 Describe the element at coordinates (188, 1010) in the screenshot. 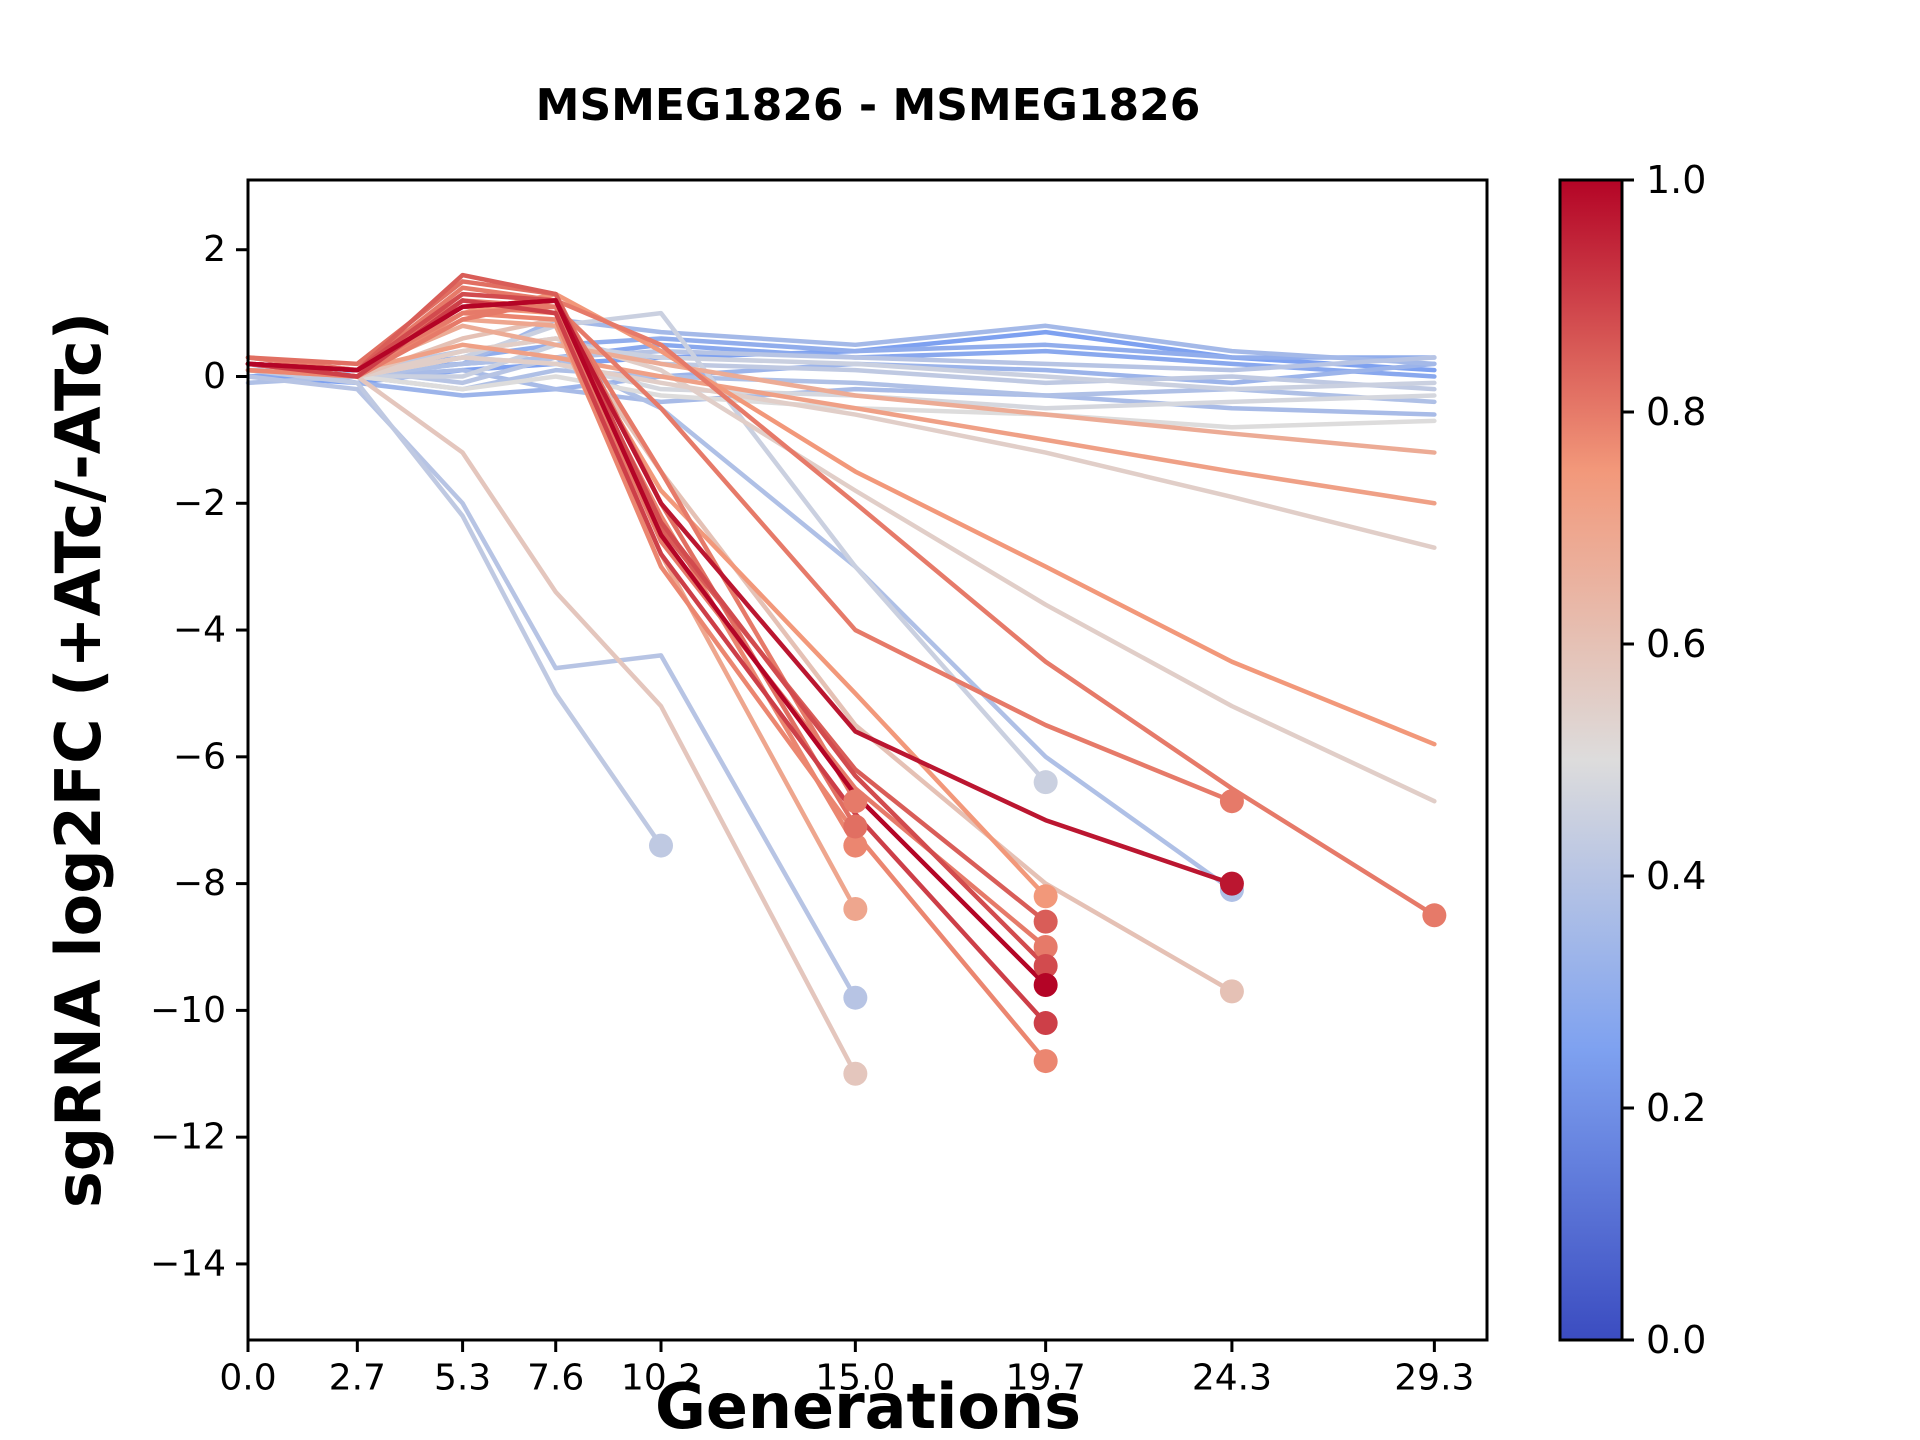

I see `y-tick-label: −10` at that location.